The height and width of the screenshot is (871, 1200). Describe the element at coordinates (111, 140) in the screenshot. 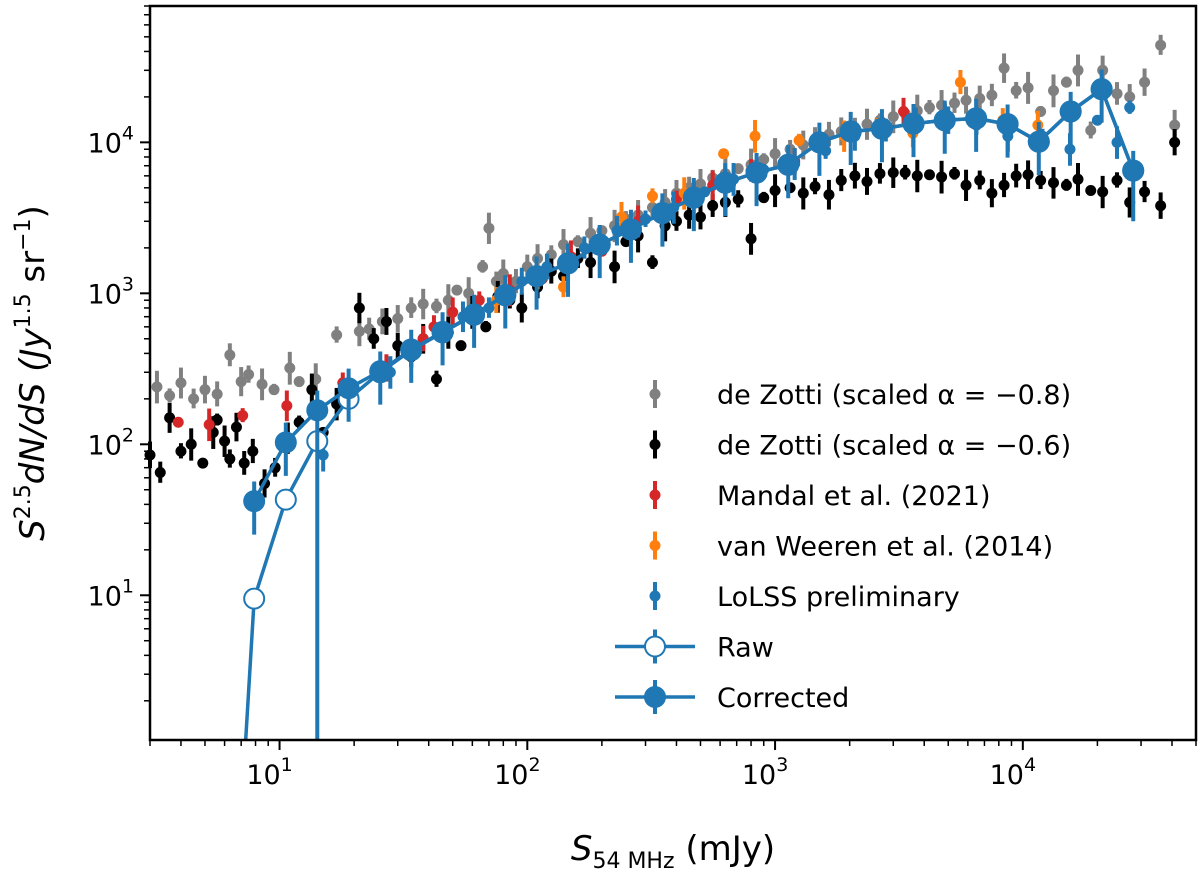

I see `y-tick-label: 10⁴` at that location.